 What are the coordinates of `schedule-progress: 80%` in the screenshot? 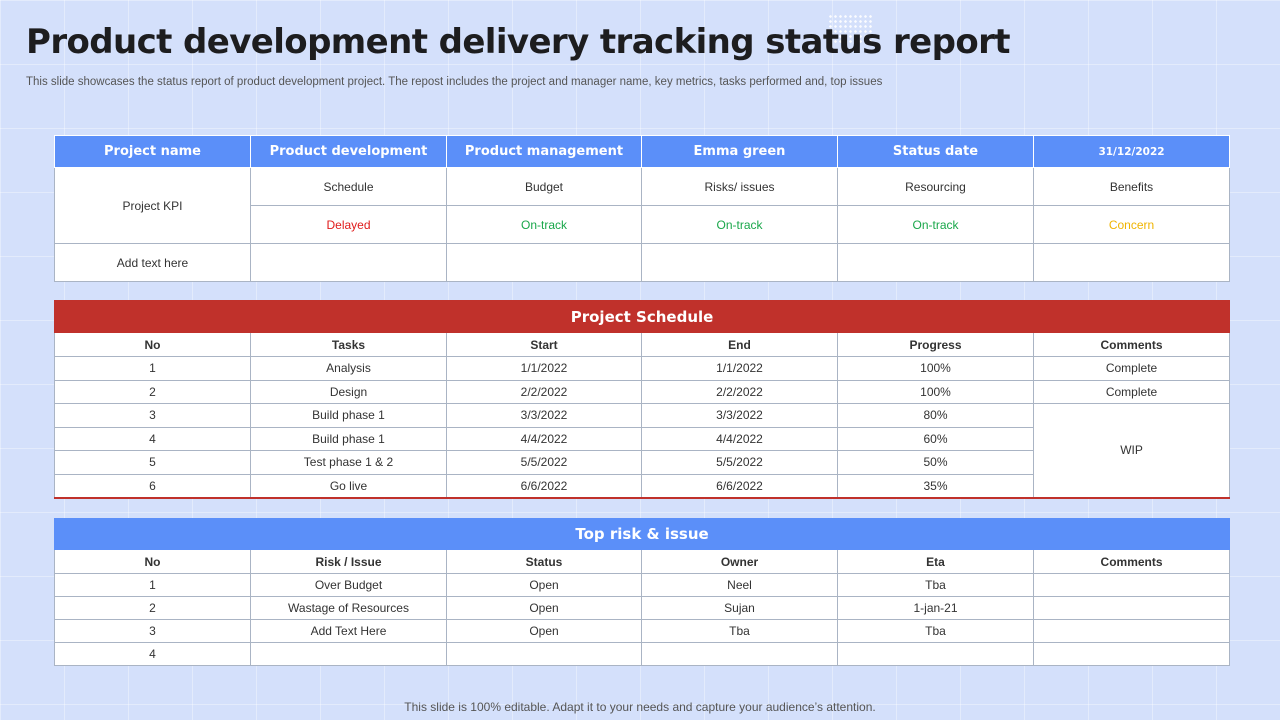 It's located at (935, 415).